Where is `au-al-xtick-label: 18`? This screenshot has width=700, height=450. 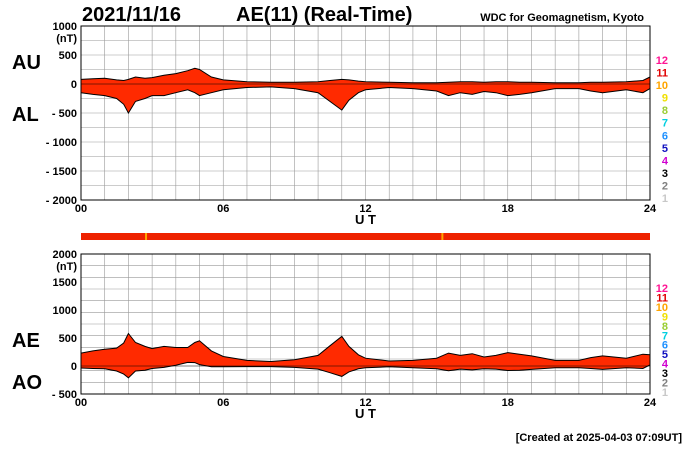 au-al-xtick-label: 18 is located at coordinates (508, 209).